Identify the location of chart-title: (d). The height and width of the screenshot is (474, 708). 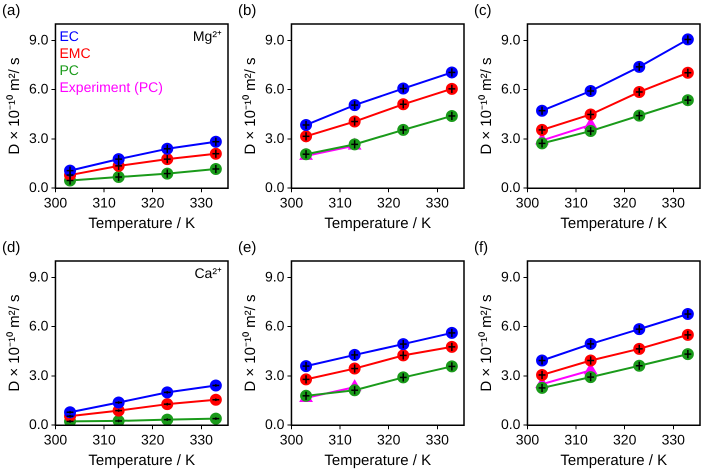
(11, 247).